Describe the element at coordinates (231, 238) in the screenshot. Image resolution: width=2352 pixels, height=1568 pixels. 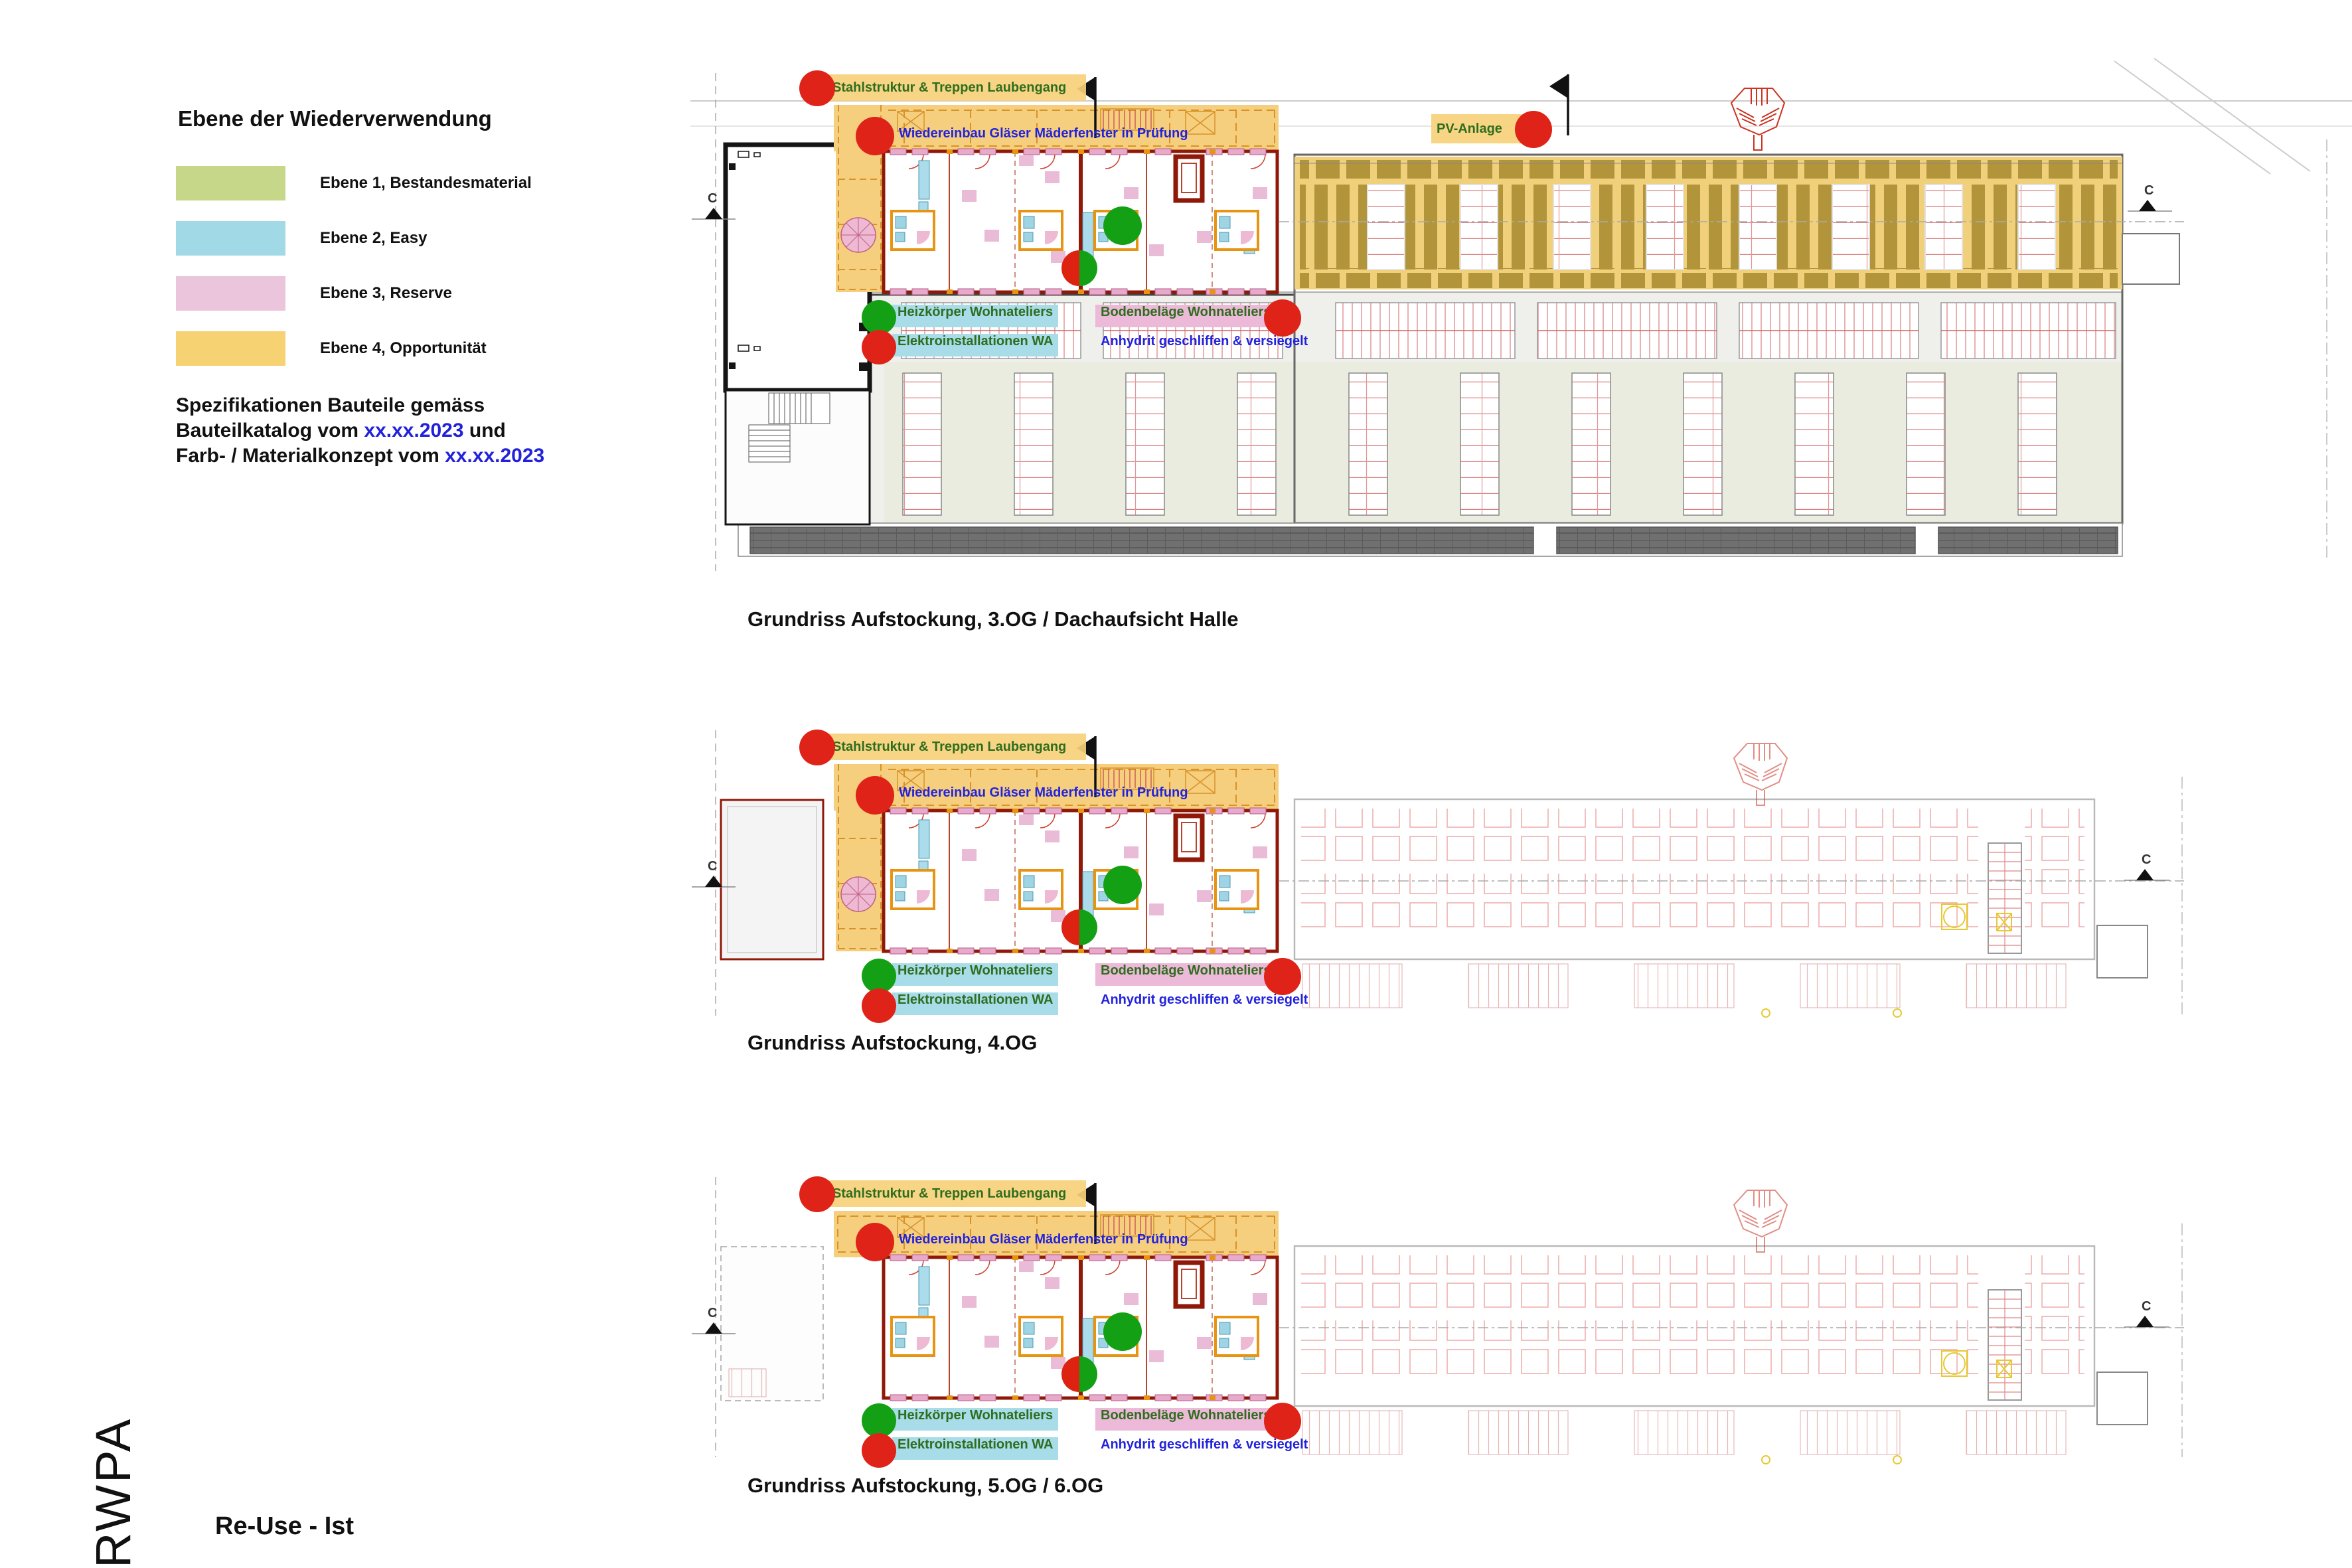
I see `legend-swatch-ebene2` at that location.